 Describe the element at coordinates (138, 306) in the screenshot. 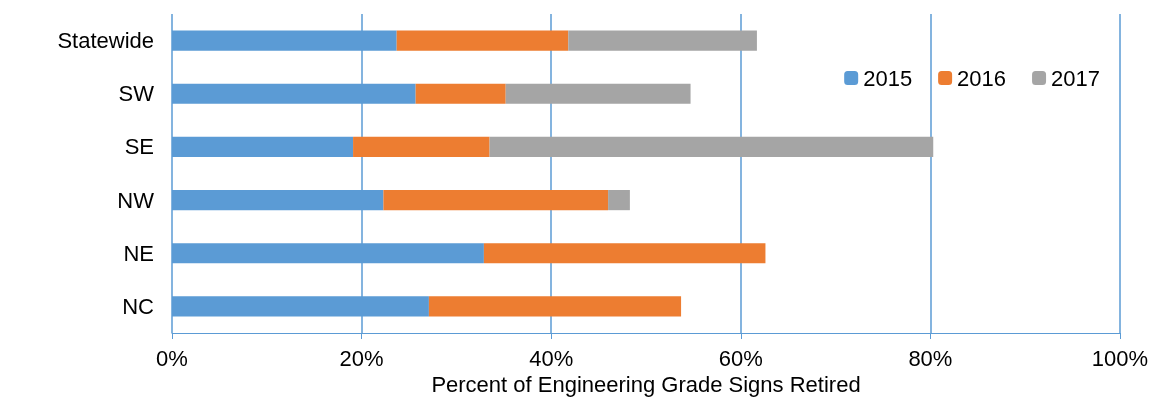

I see `y-tick-label: NC` at that location.